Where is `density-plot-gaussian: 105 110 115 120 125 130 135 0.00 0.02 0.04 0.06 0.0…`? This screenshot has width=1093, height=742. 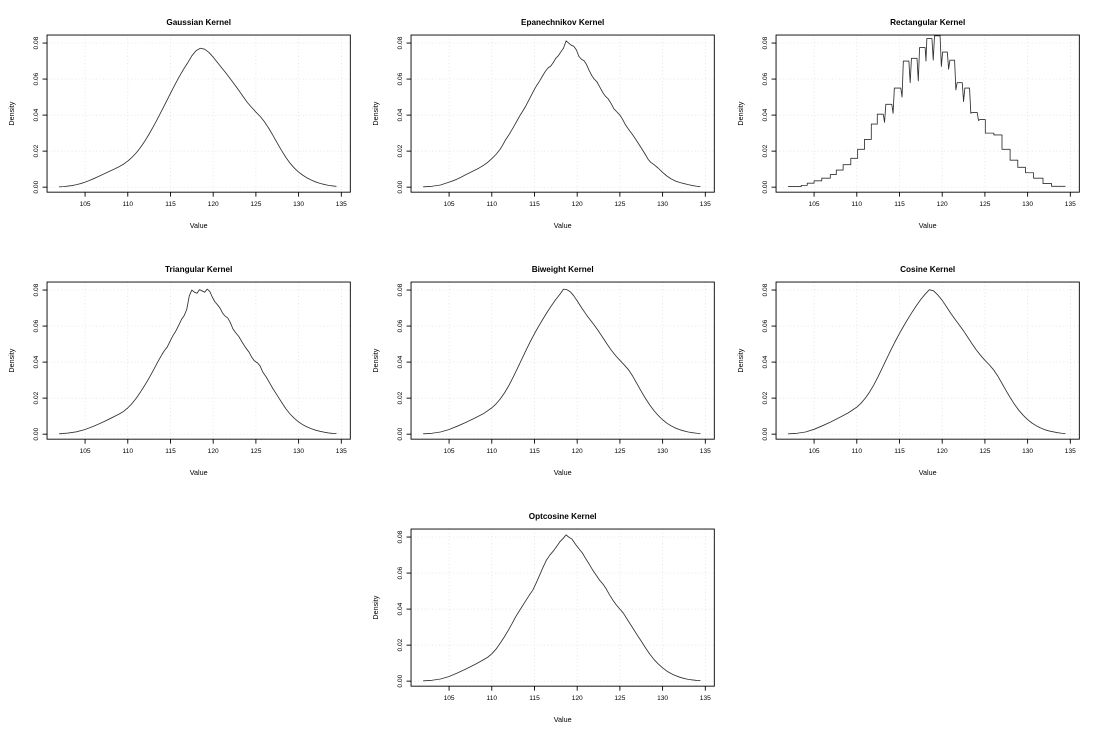
density-plot-gaussian: 105 110 115 120 125 130 135 0.00 0.02 0.04 0.06 0.0… is located at coordinates (182, 123).